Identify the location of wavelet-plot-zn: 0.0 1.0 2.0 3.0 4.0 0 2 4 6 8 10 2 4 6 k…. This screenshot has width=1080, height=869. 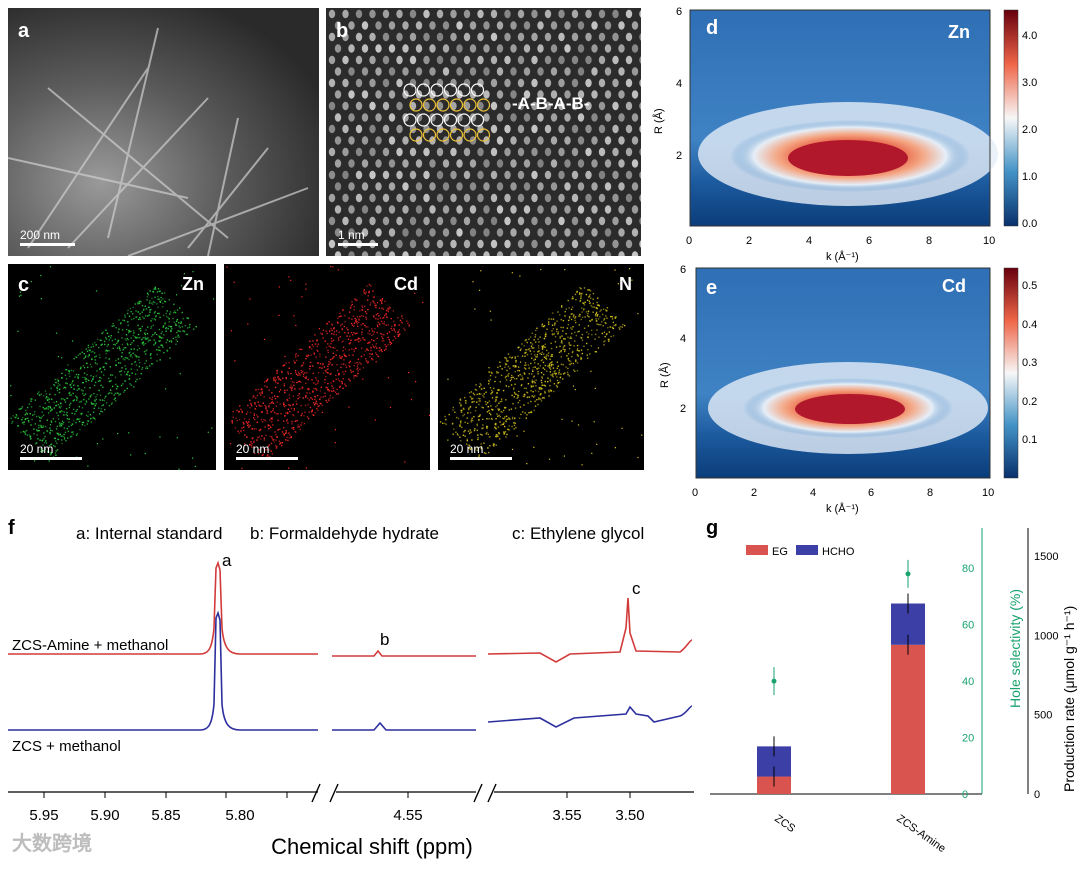
(861, 135).